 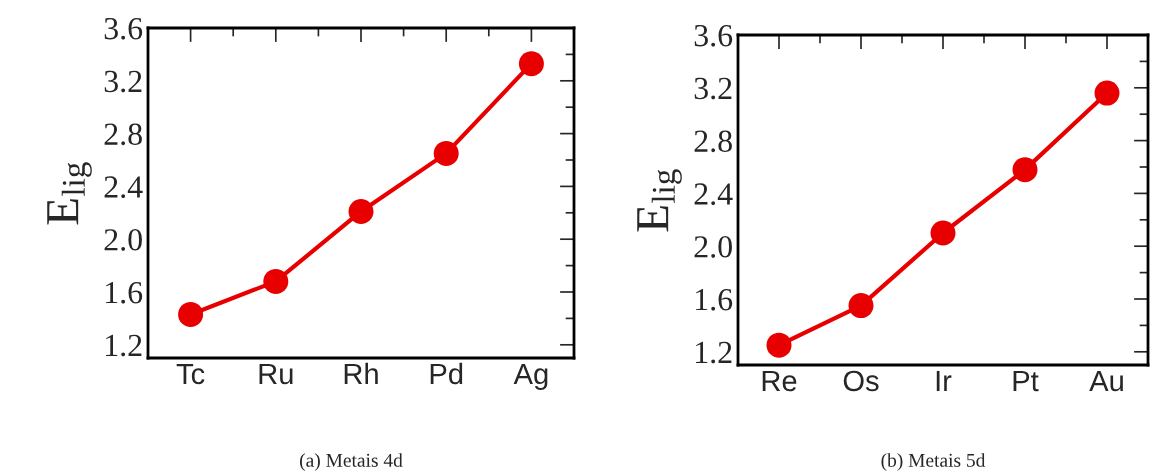 I want to click on x-tick-label: Rh, so click(x=361, y=373).